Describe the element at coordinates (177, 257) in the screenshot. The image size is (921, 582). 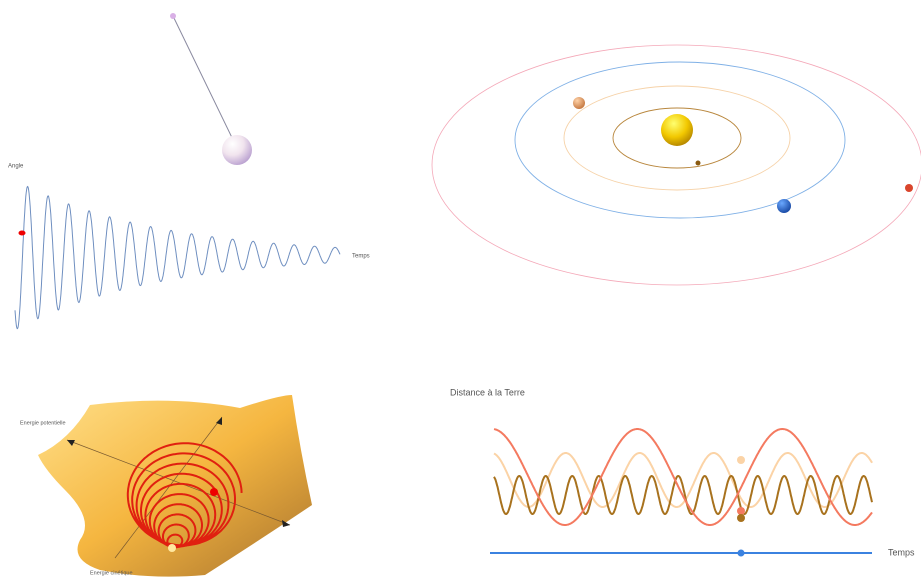
I see `angle-curve` at that location.